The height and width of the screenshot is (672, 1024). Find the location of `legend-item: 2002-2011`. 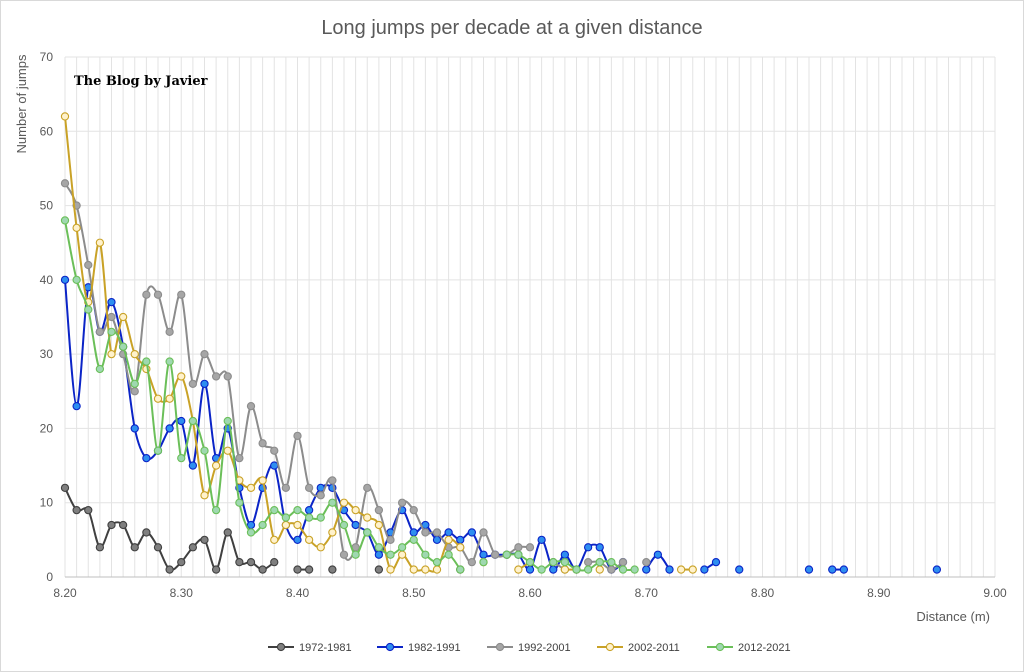

legend-item: 2002-2011 is located at coordinates (638, 648).